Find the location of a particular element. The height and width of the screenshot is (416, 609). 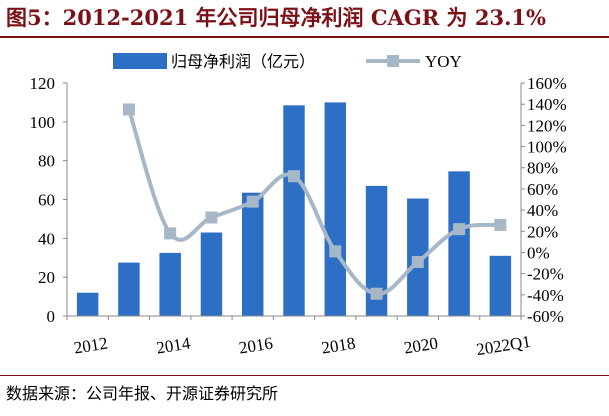

bar-2017 is located at coordinates (294, 211).